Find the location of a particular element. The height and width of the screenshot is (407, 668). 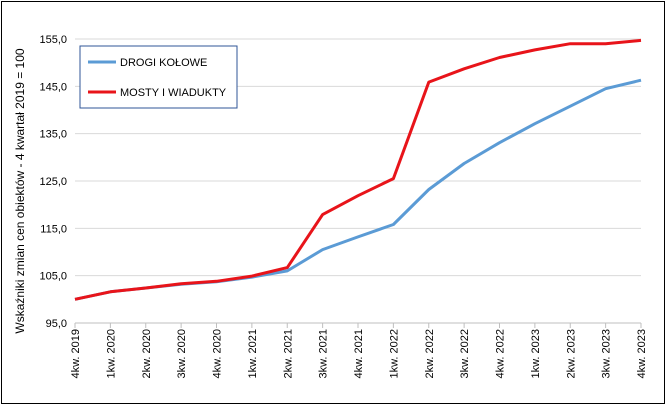

x-tick-label: 2kw. 2022 is located at coordinates (430, 354).